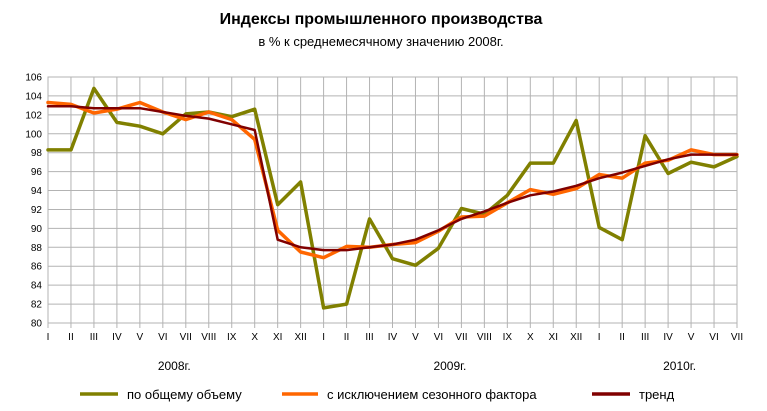  Describe the element at coordinates (37, 191) in the screenshot. I see `y-tick-label: 94` at that location.